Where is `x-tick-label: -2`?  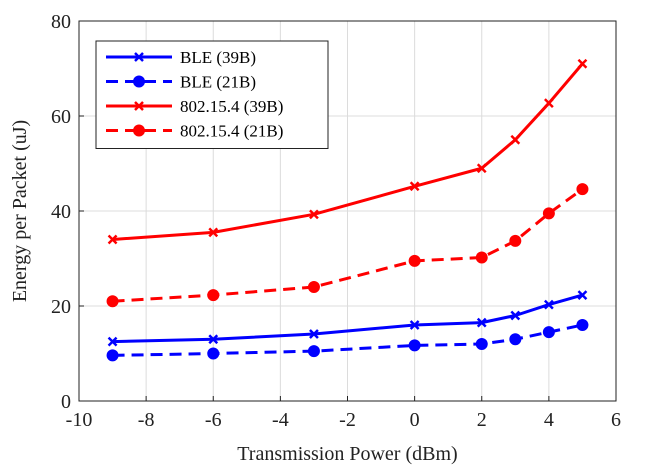
x-tick-label: -2 is located at coordinates (347, 420).